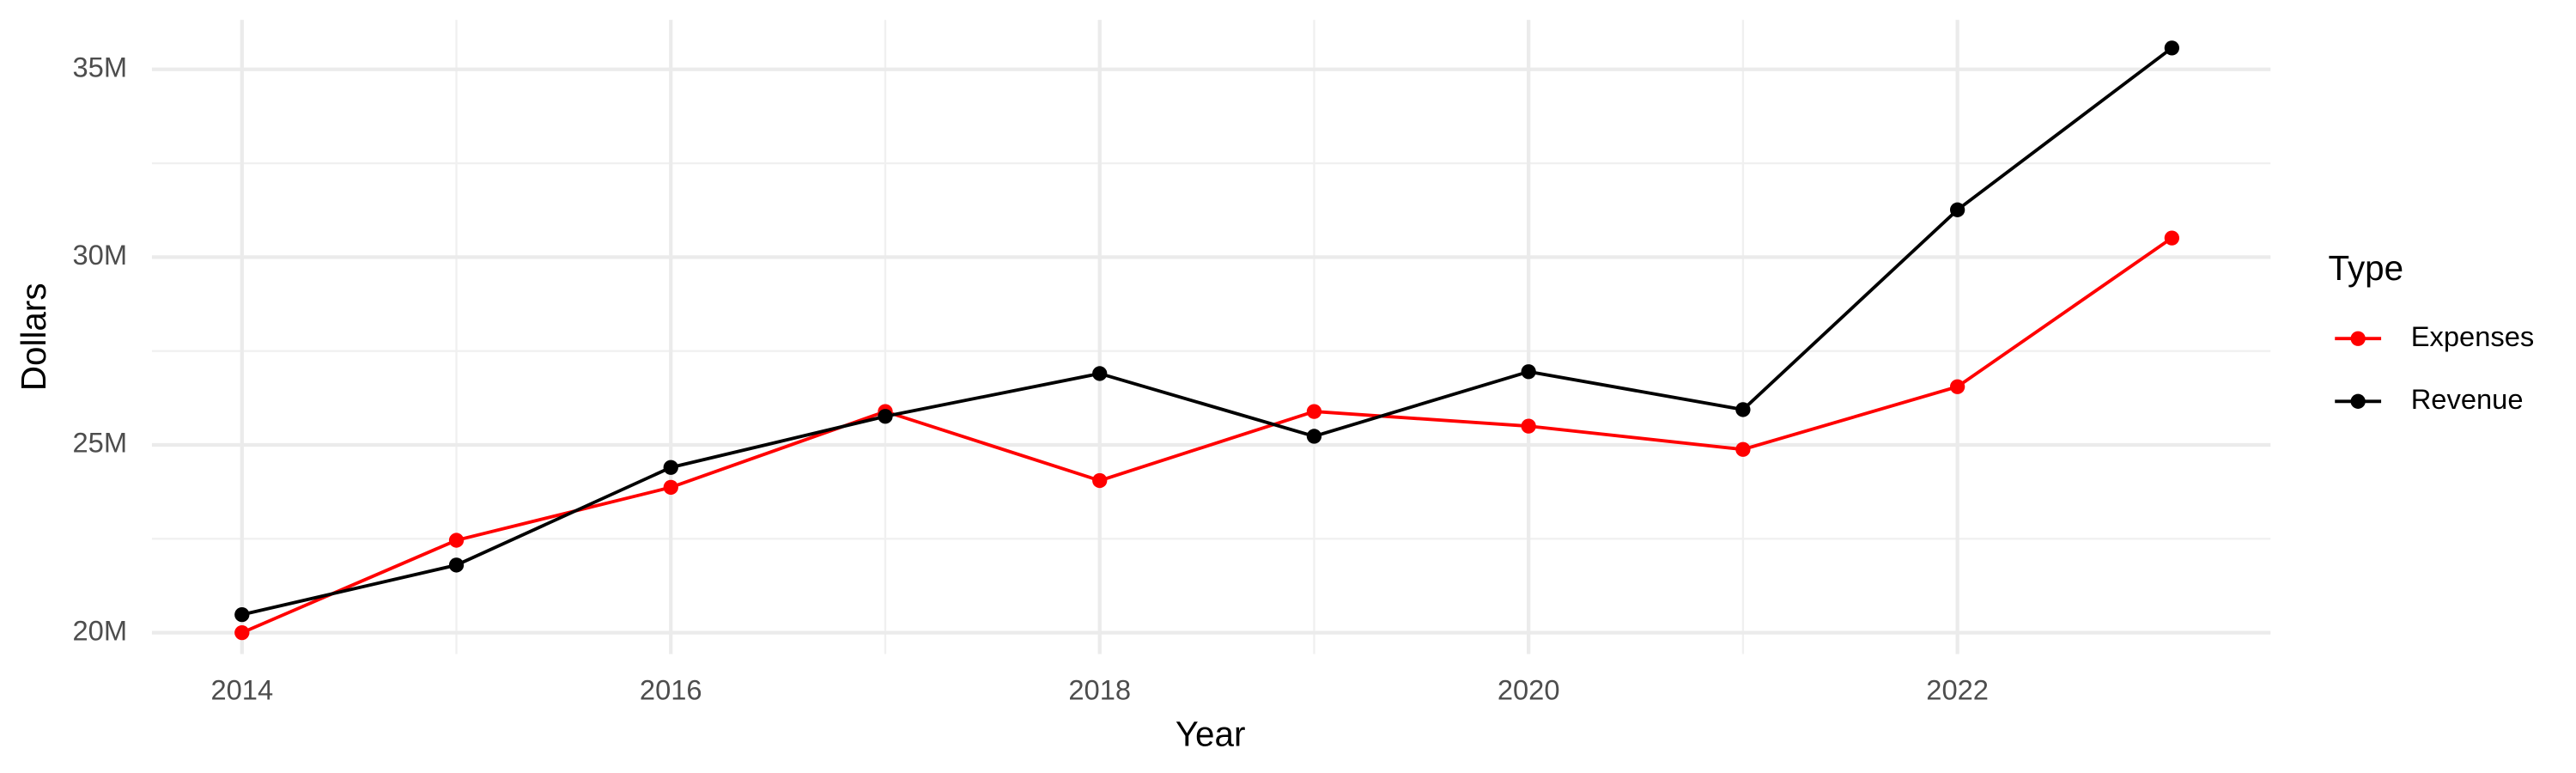  Describe the element at coordinates (1211, 733) in the screenshot. I see `x-axis-label: Year` at that location.